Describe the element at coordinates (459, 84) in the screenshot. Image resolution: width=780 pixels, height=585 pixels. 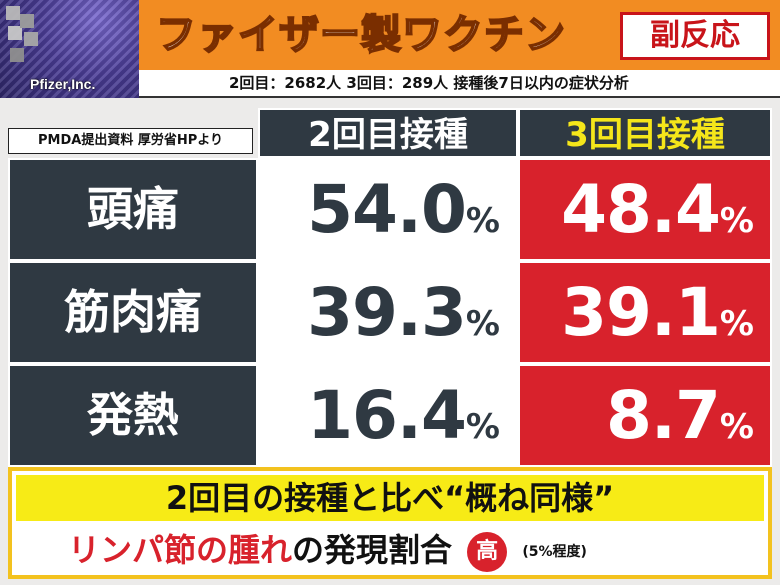
I see `subtitle: 2回目：2682人 3回目：289人 接種後7日以内の症状分析` at that location.